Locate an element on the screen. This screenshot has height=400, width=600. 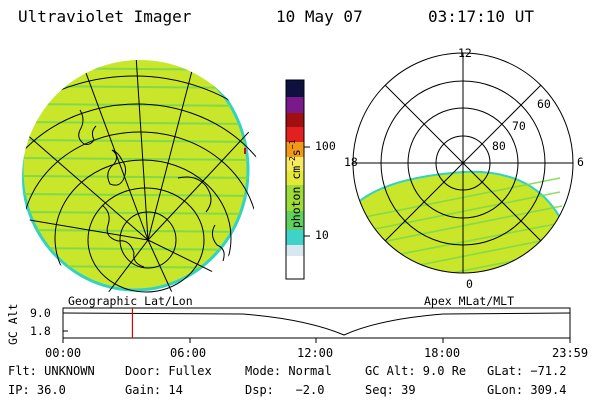
altitude-ytick-1-8: 1.8 is located at coordinates (40, 331).